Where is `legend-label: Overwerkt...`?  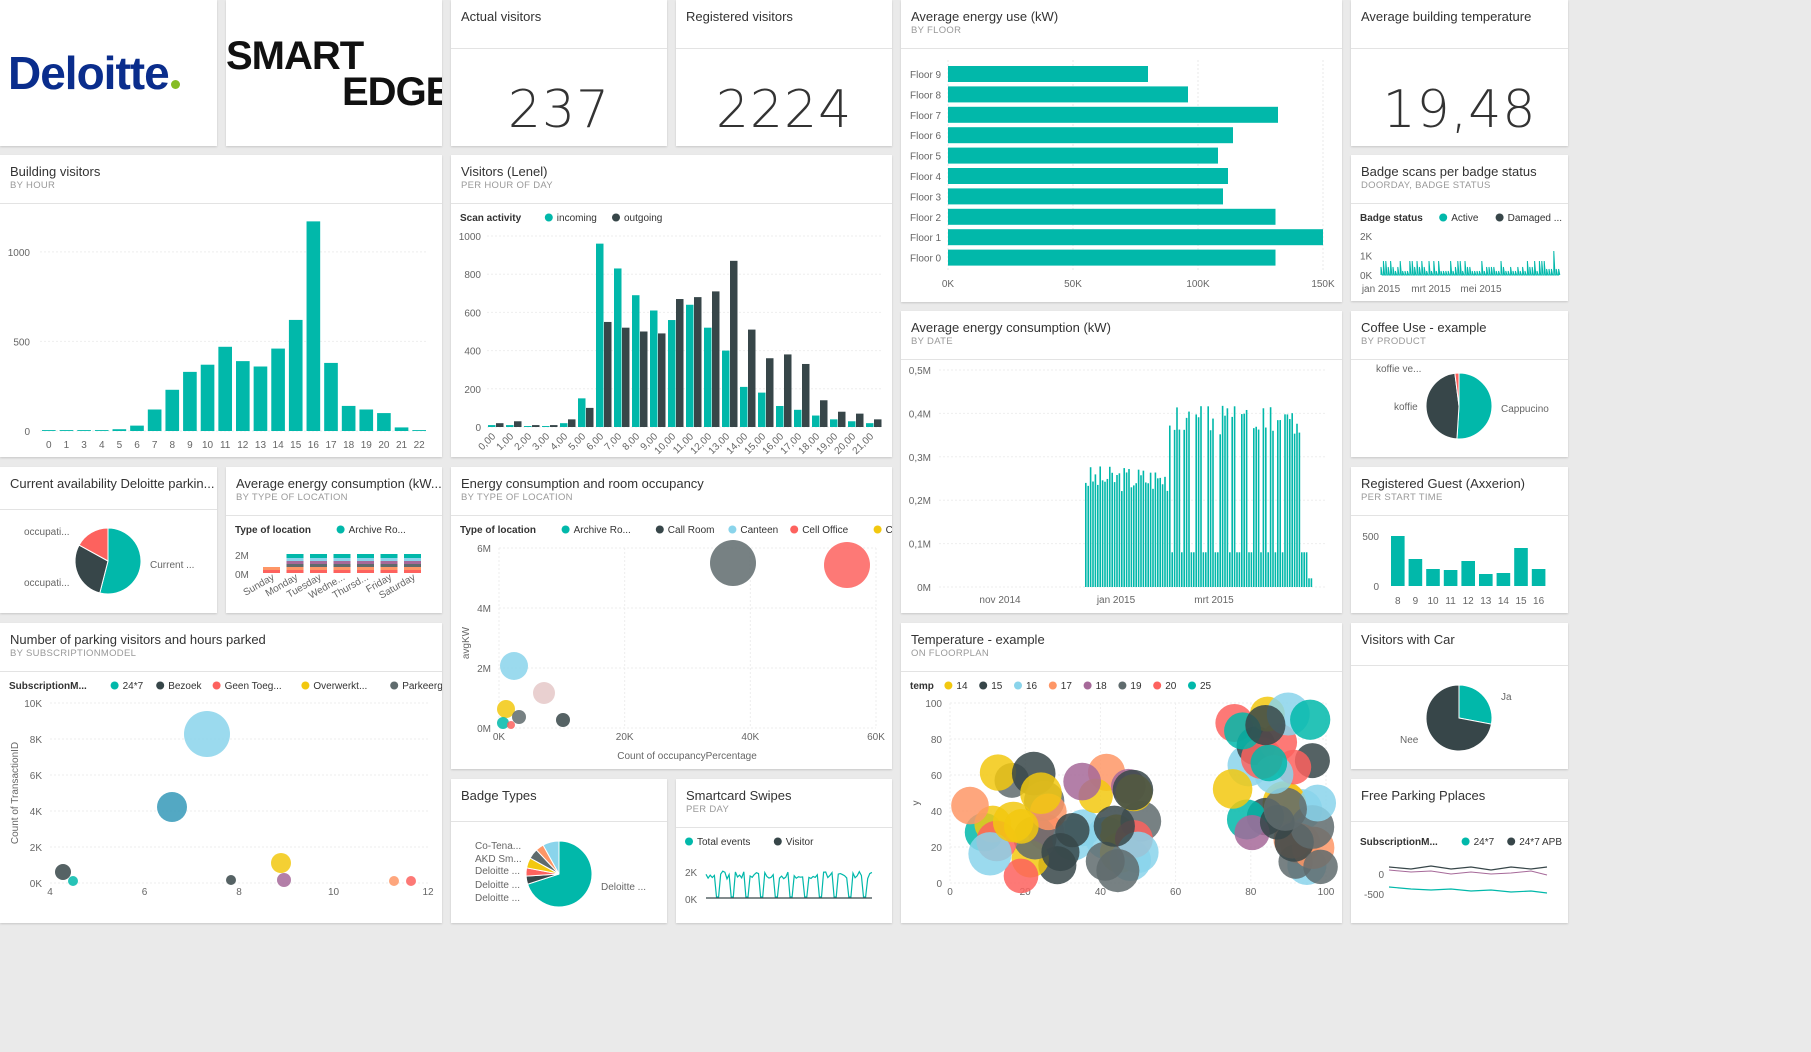 legend-label: Overwerkt... is located at coordinates (340, 686).